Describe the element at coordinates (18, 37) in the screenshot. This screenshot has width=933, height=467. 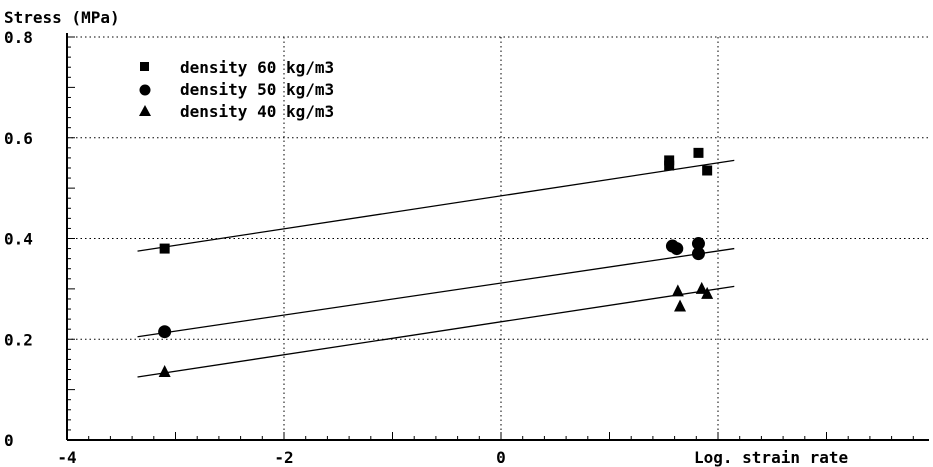
I see `y-tick-label: 0.8` at that location.